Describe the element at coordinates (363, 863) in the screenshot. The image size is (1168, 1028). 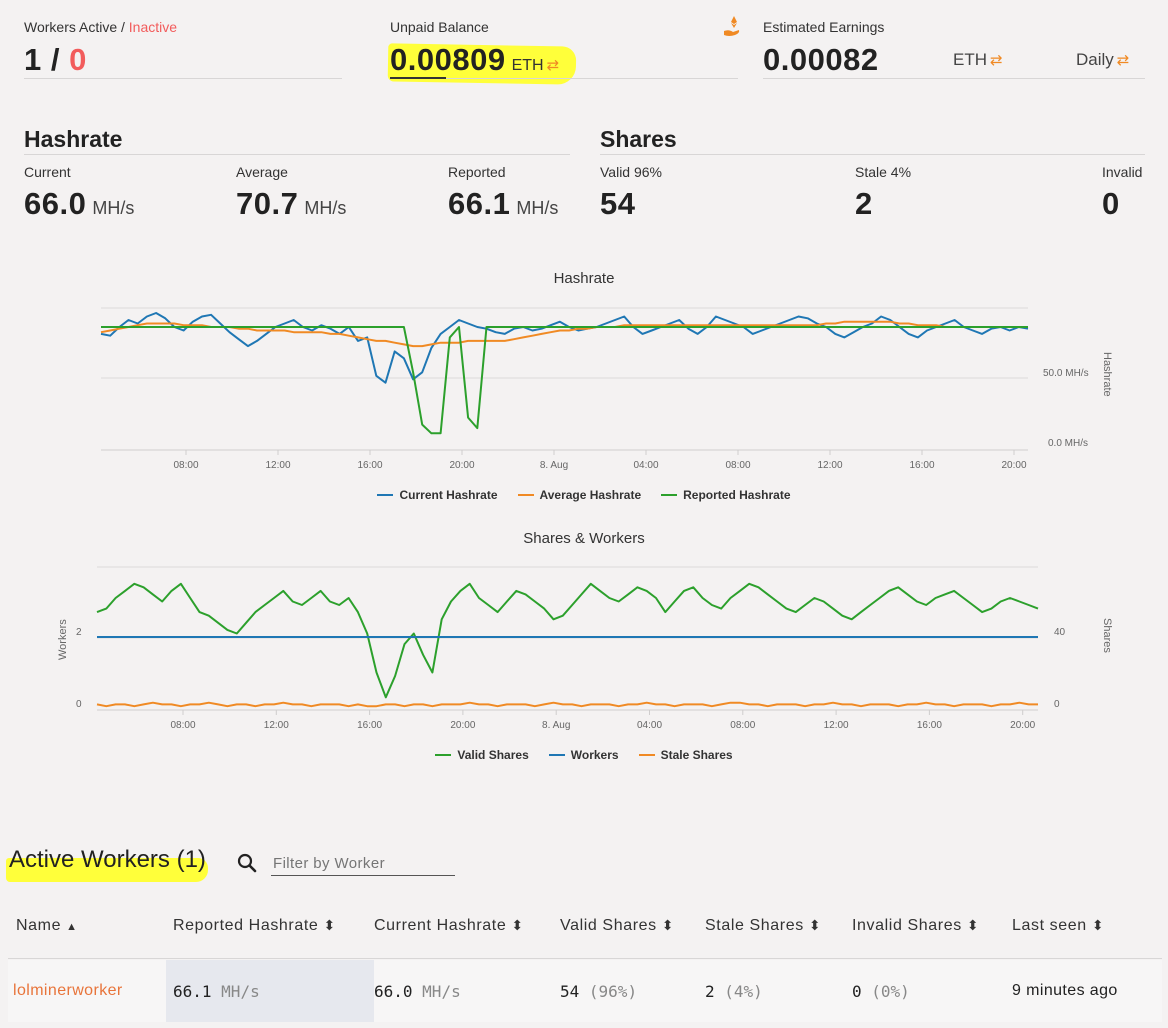
I see `filter-worker-input` at that location.